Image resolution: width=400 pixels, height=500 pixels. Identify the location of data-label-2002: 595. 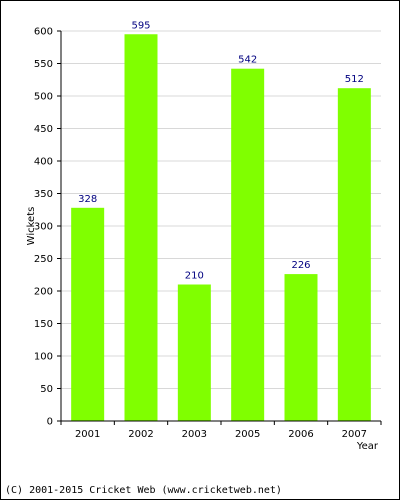
(140, 25).